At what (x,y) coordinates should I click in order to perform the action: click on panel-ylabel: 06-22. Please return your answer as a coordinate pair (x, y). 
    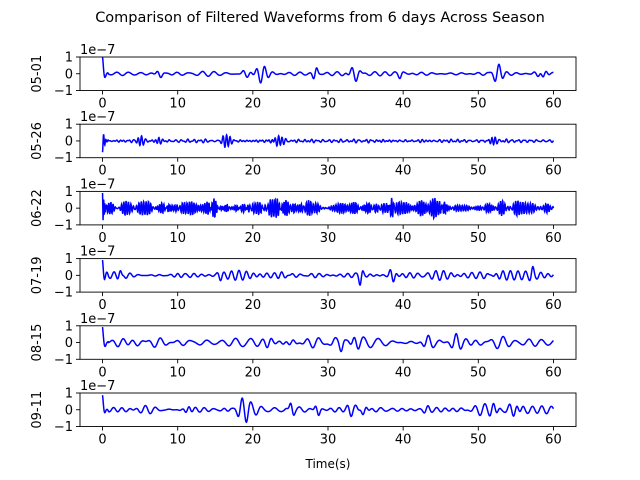
    Looking at the image, I should click on (37, 208).